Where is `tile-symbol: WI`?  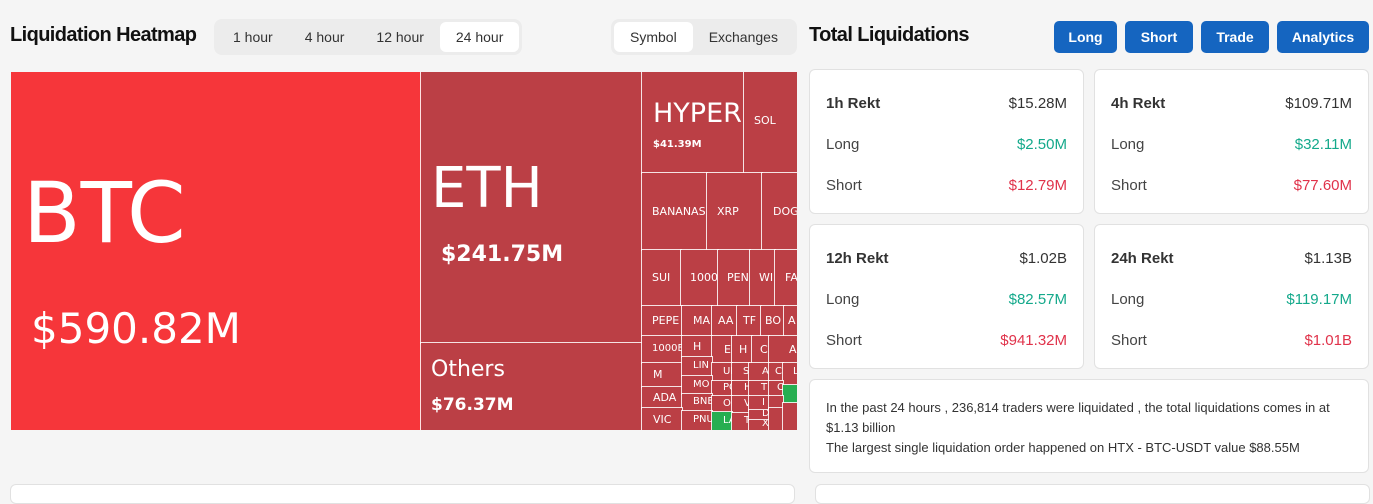 tile-symbol: WI is located at coordinates (766, 277).